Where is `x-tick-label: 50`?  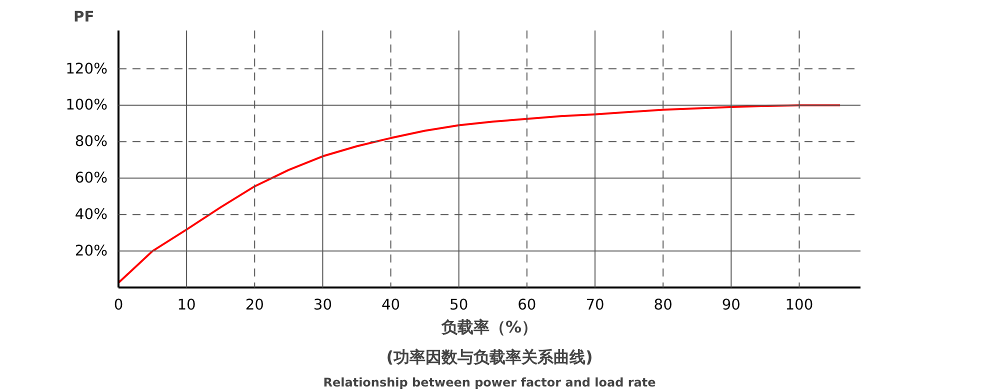 x-tick-label: 50 is located at coordinates (459, 305).